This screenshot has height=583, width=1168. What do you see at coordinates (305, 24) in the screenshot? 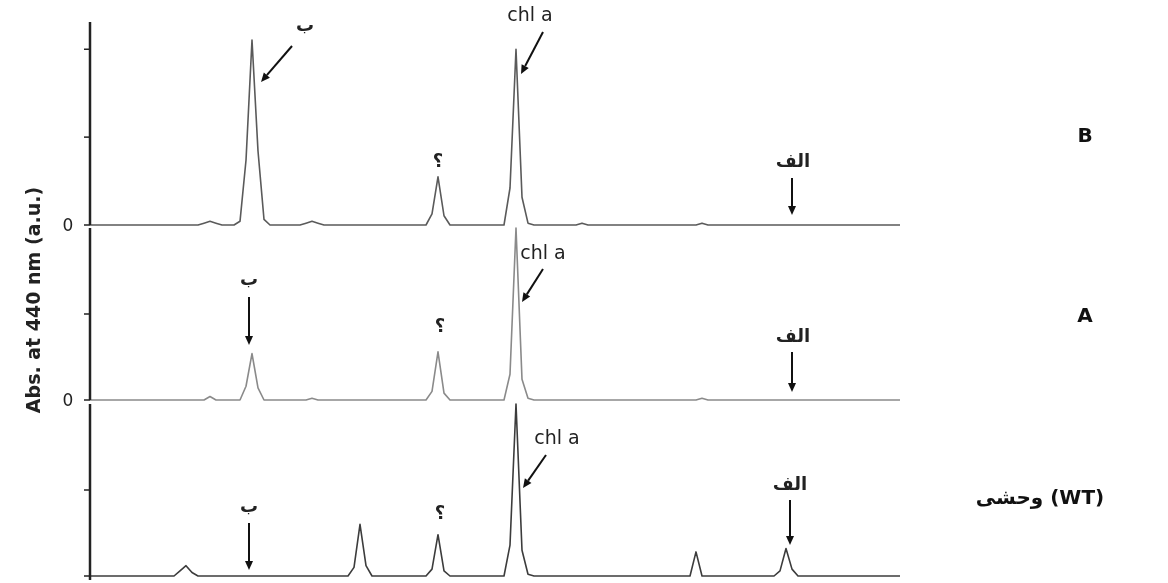
I see `text: ب` at bounding box center [305, 24].